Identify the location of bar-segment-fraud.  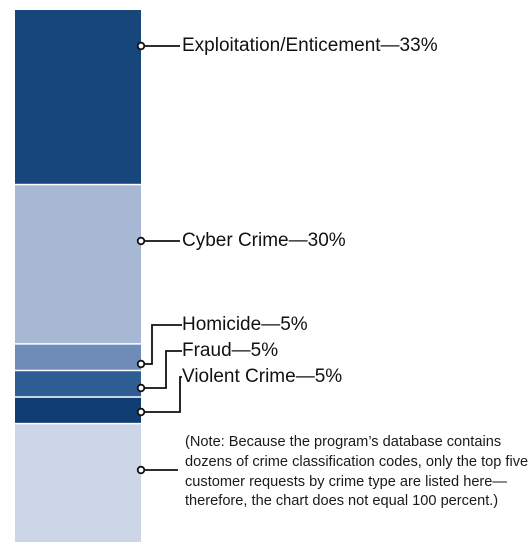
(78, 384).